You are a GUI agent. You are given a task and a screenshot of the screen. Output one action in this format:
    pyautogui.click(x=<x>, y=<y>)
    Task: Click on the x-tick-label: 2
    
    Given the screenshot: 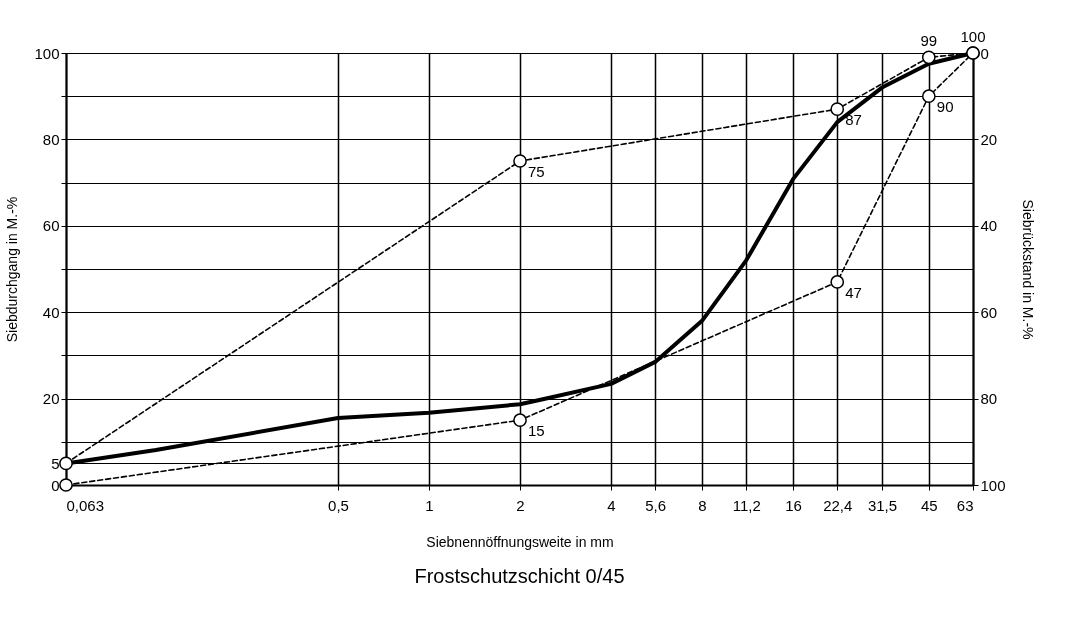 What is the action you would take?
    pyautogui.click(x=520, y=505)
    